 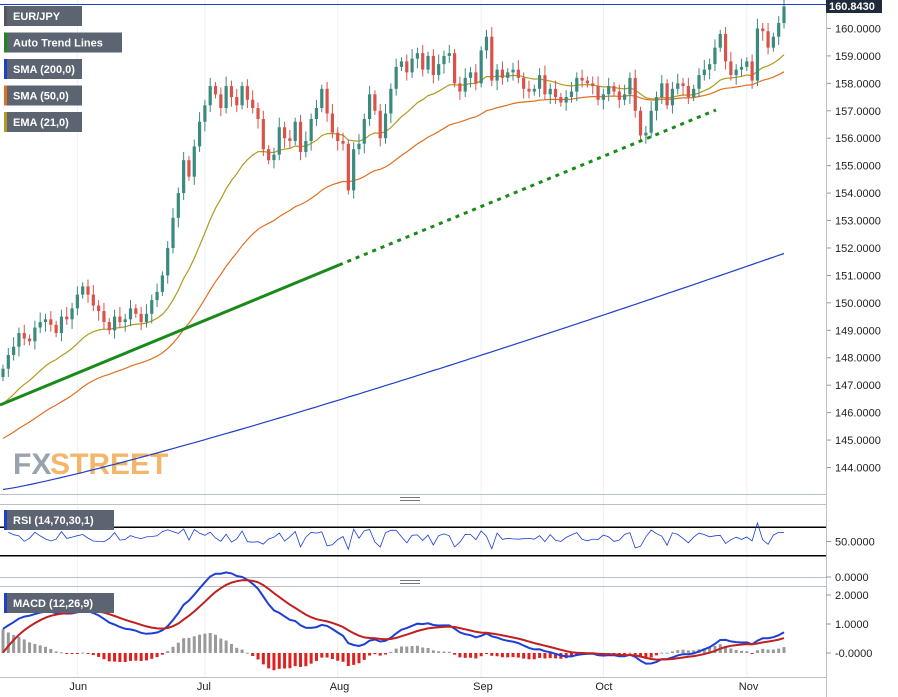 What do you see at coordinates (43, 122) in the screenshot?
I see `legend-item: EMA (21,0)` at bounding box center [43, 122].